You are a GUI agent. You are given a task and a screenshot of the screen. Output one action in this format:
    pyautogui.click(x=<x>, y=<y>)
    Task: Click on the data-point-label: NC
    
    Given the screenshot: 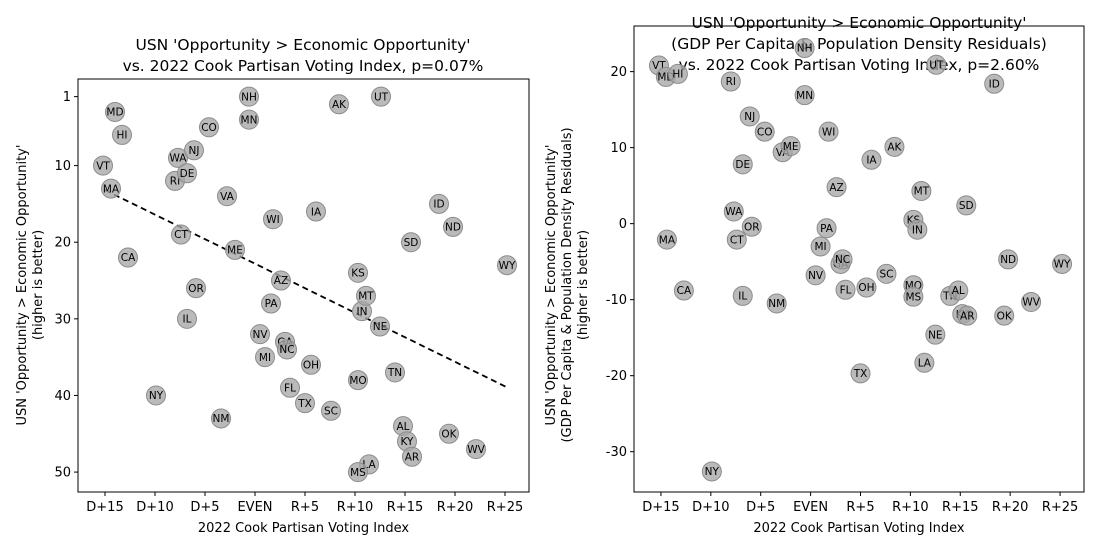 What is the action you would take?
    pyautogui.click(x=286, y=350)
    